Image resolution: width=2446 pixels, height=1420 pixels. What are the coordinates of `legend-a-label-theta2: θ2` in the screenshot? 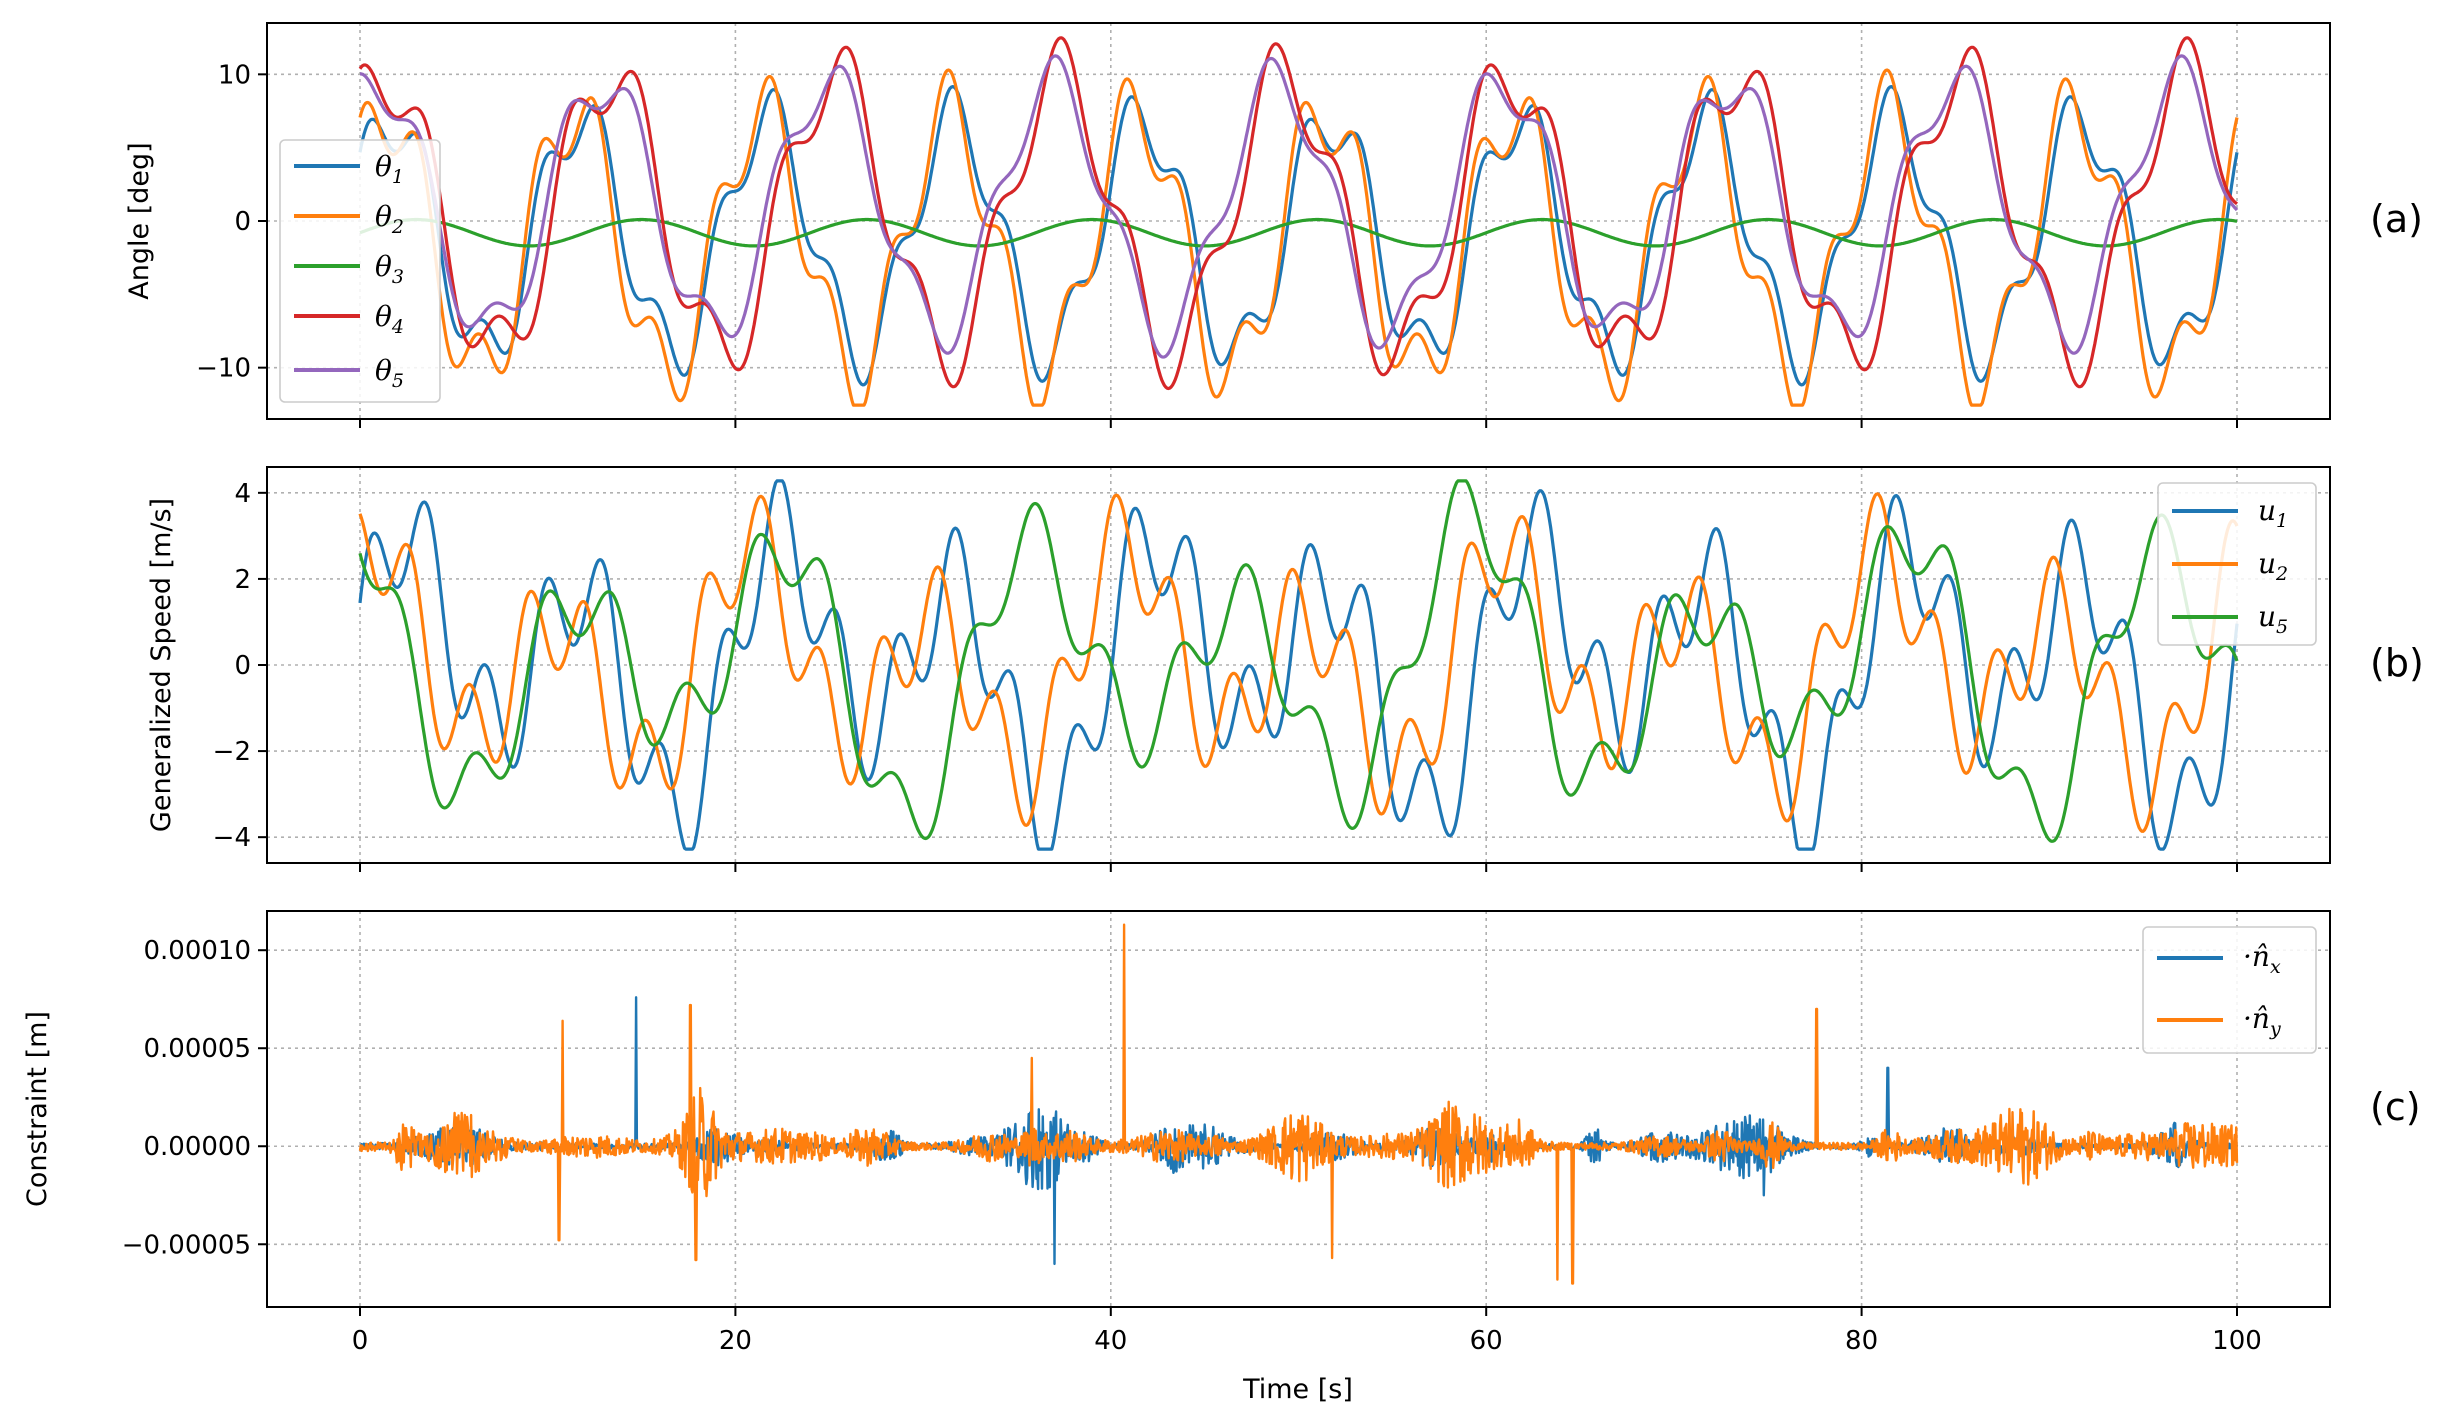 It's located at (389, 219).